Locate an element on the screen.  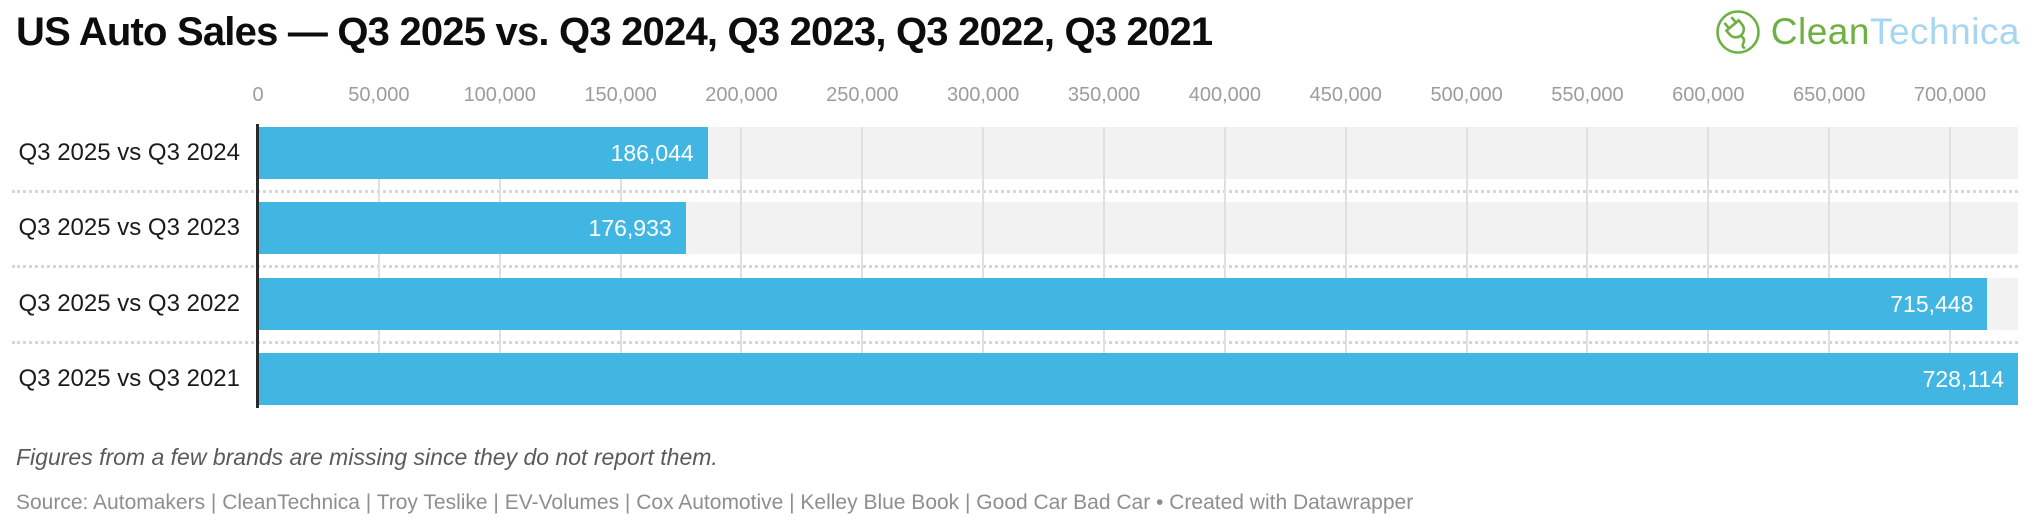
x-axis-tick-label: 500,000 is located at coordinates (1466, 95).